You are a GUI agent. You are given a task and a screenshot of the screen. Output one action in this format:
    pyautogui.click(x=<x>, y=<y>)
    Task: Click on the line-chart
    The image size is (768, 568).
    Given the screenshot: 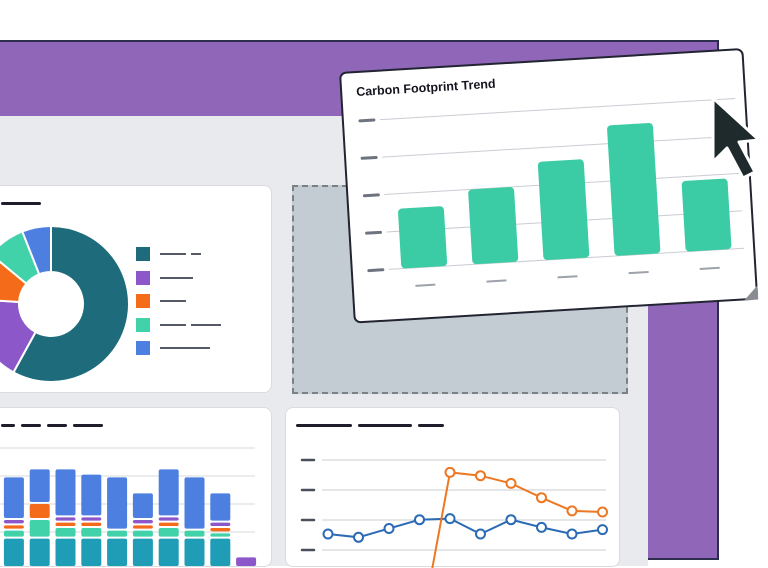 What is the action you would take?
    pyautogui.click(x=454, y=513)
    